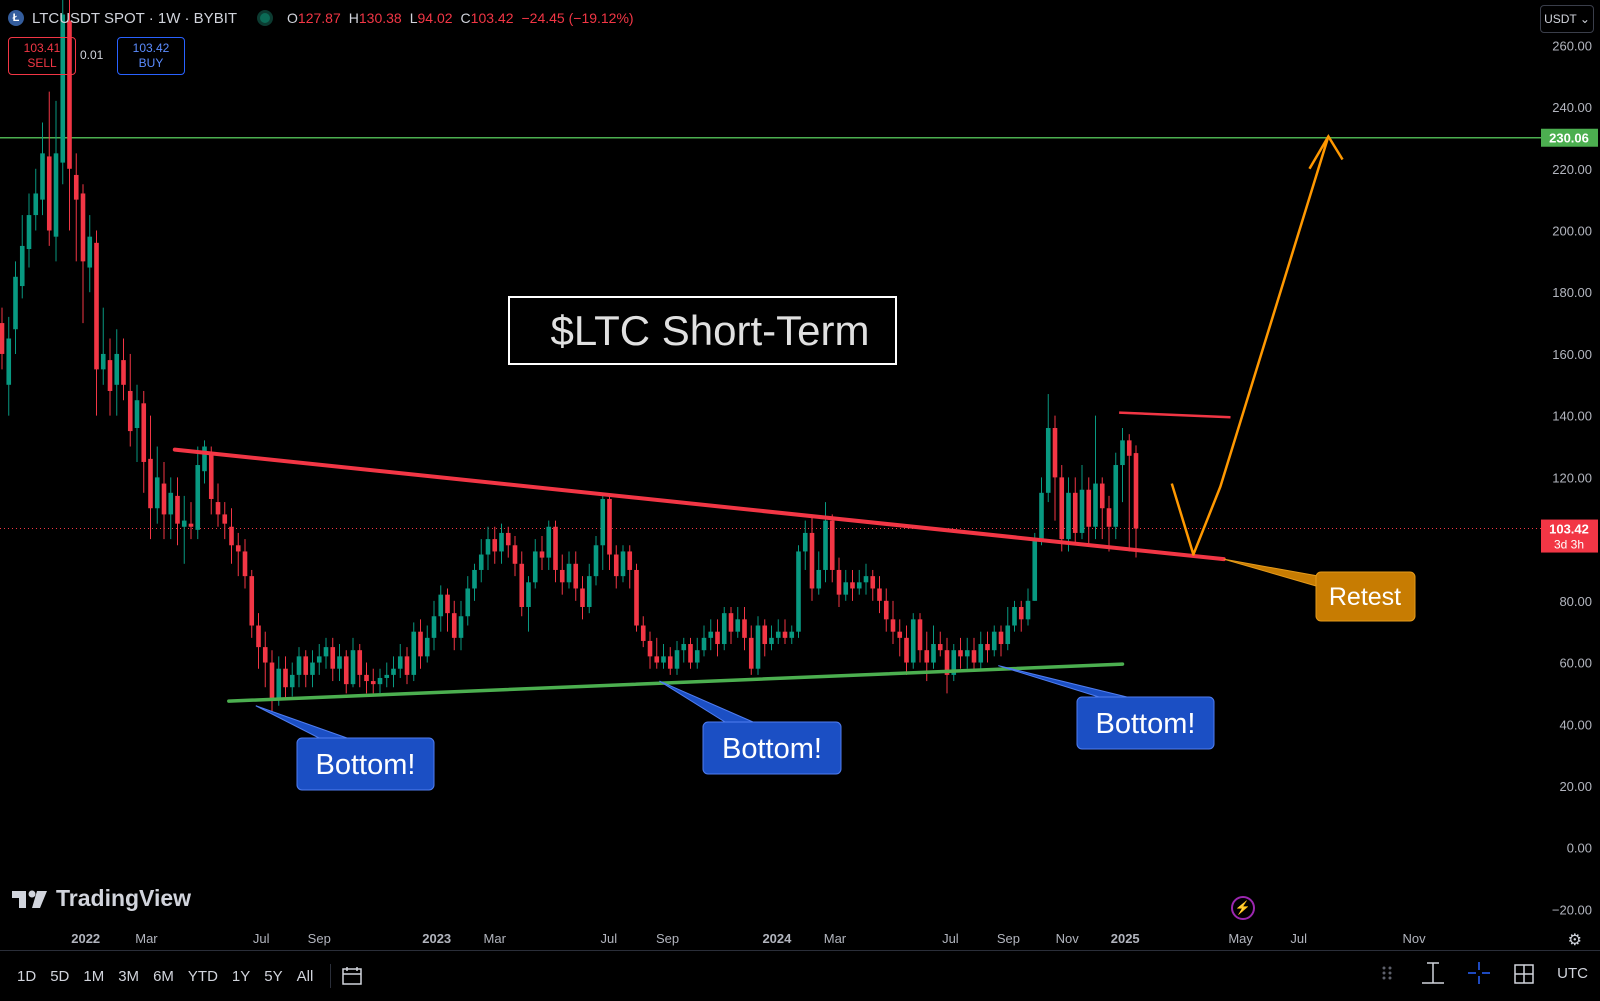  Describe the element at coordinates (772, 749) in the screenshot. I see `bottom-callout-label: Bottom!` at that location.